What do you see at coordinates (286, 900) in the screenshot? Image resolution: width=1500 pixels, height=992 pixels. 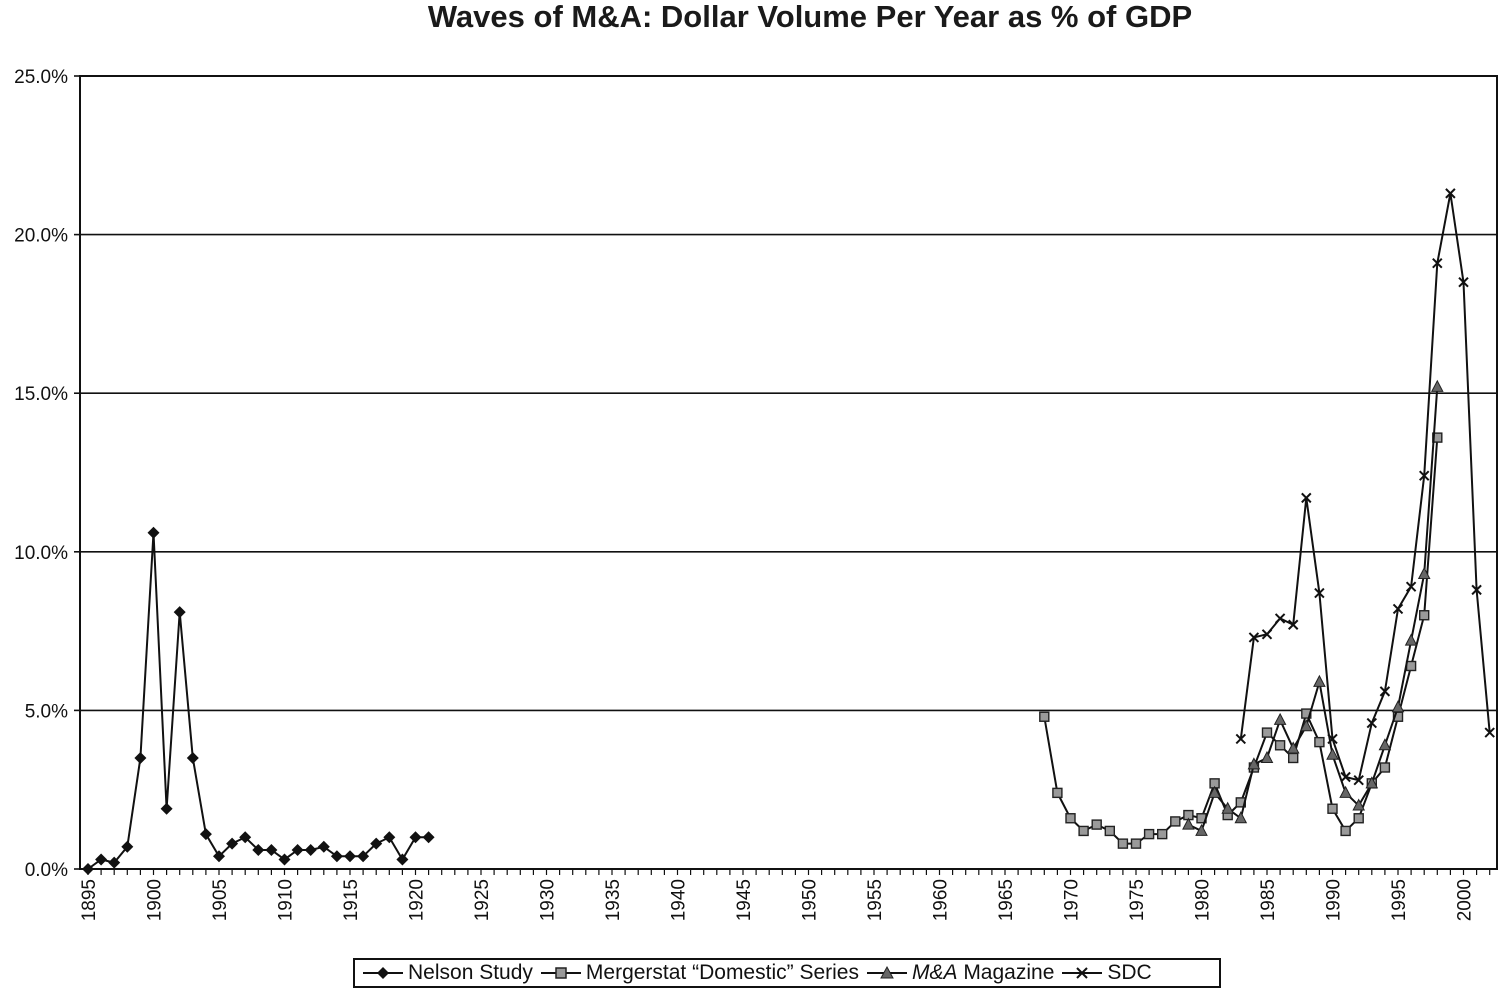 I see `x-tick-label: 1910` at bounding box center [286, 900].